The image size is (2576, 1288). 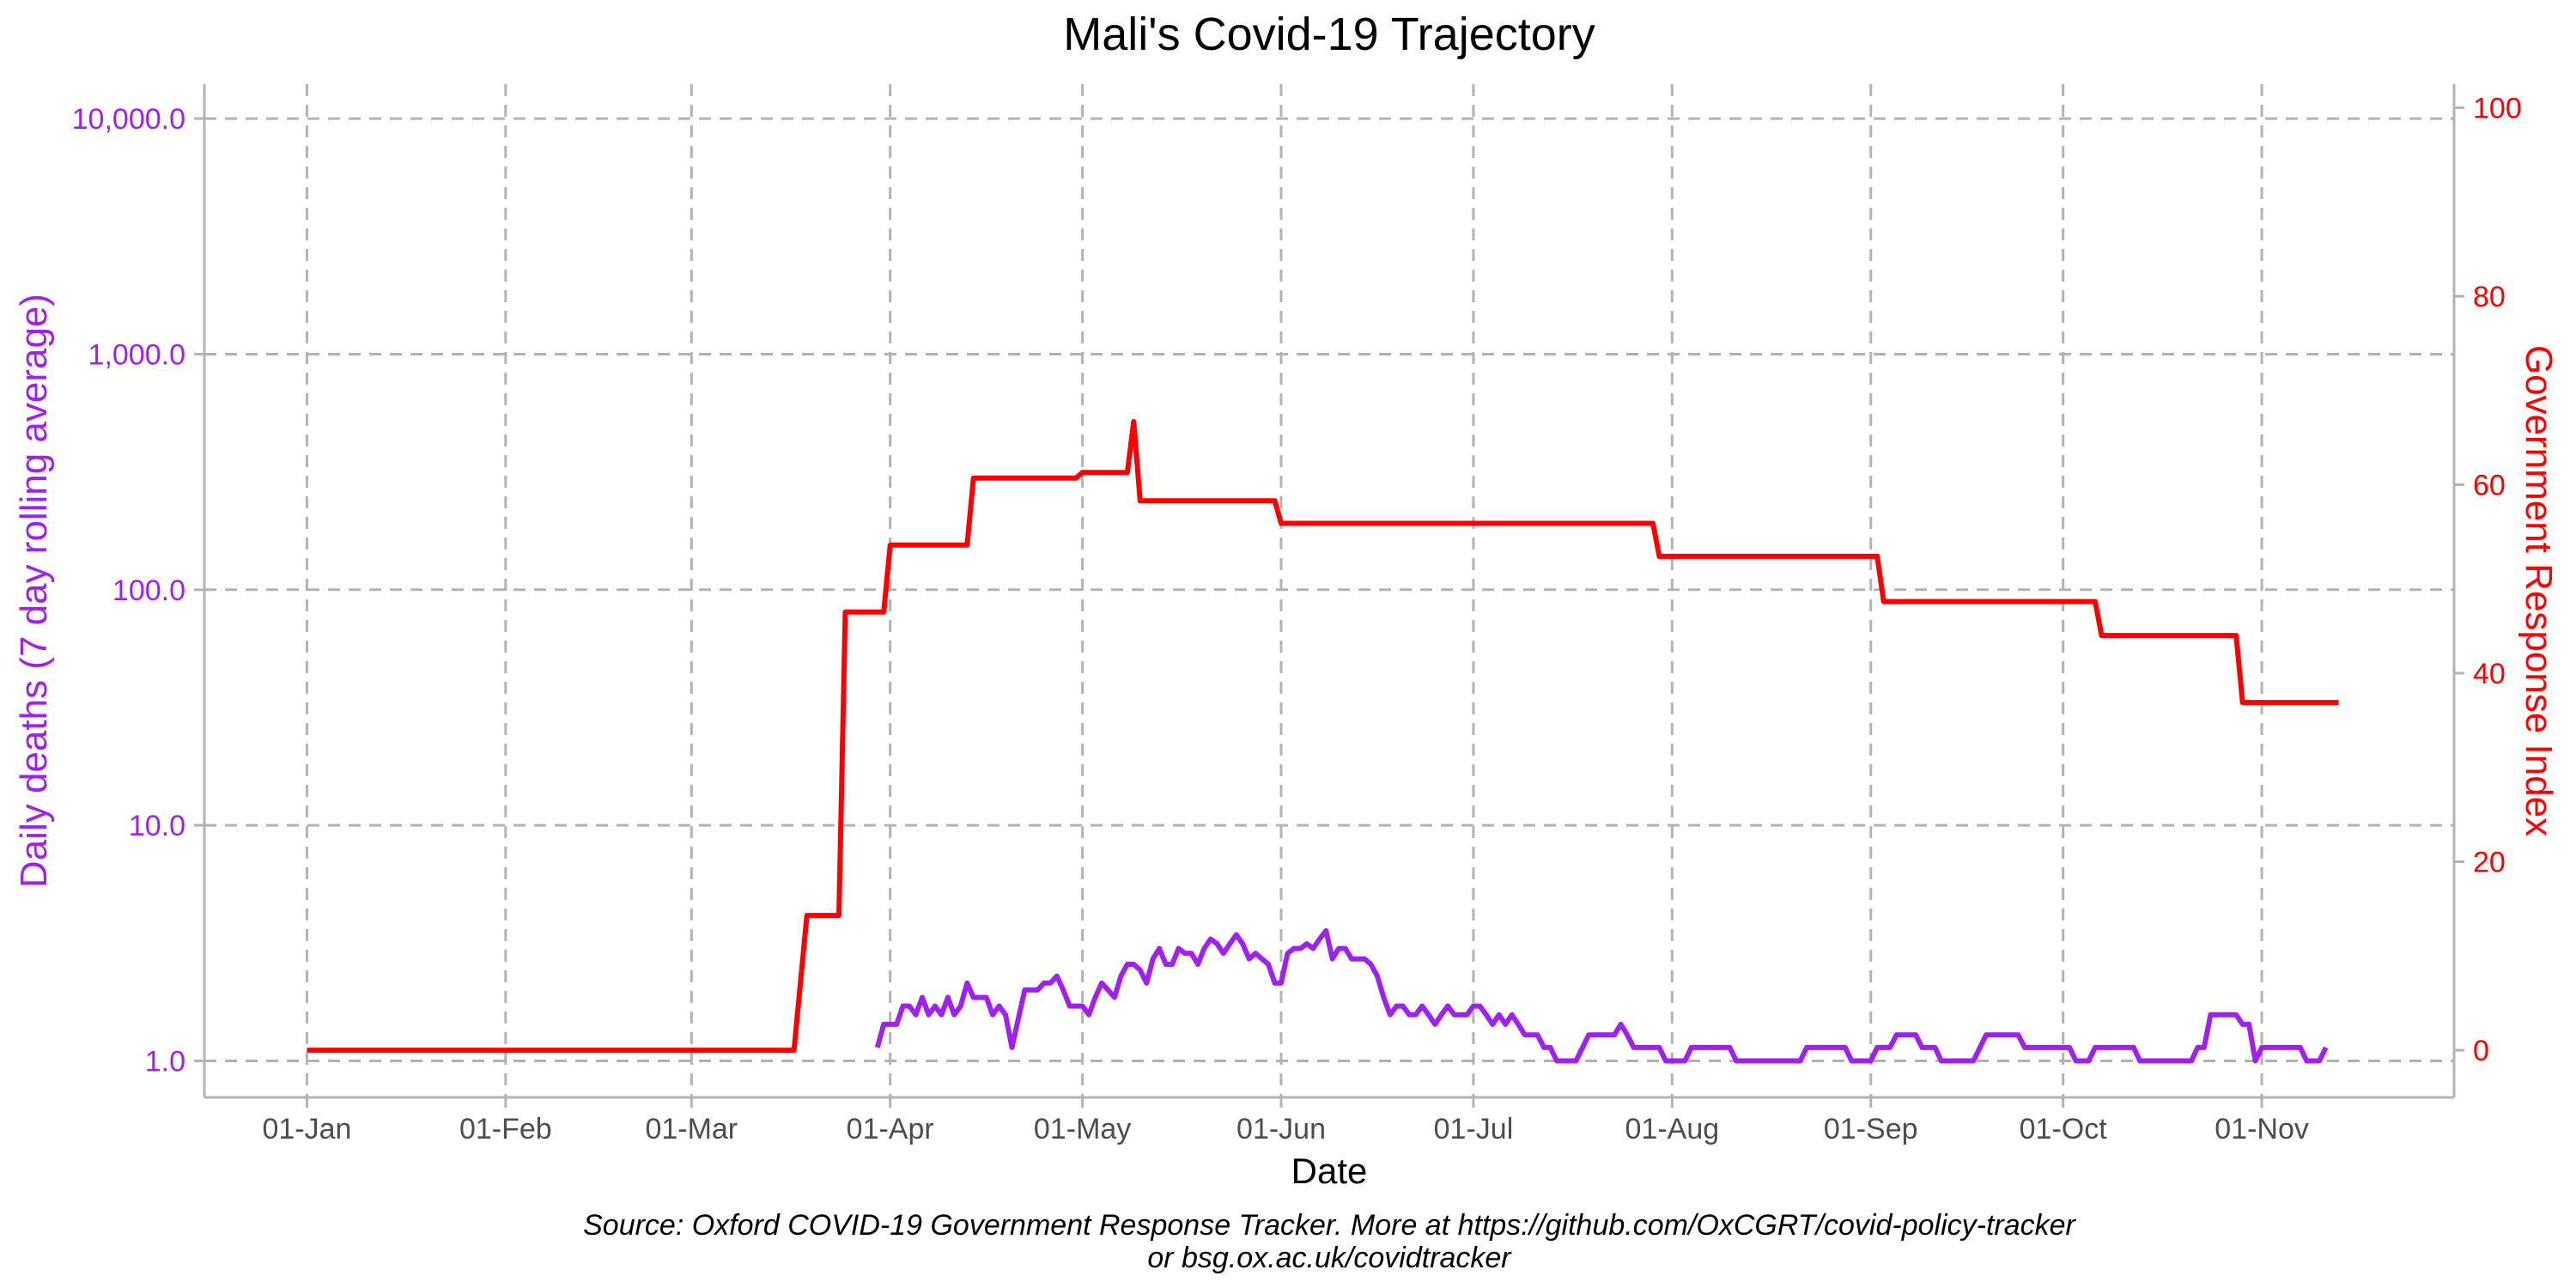 I want to click on x-tick-label: 01-Jul, so click(x=1474, y=1129).